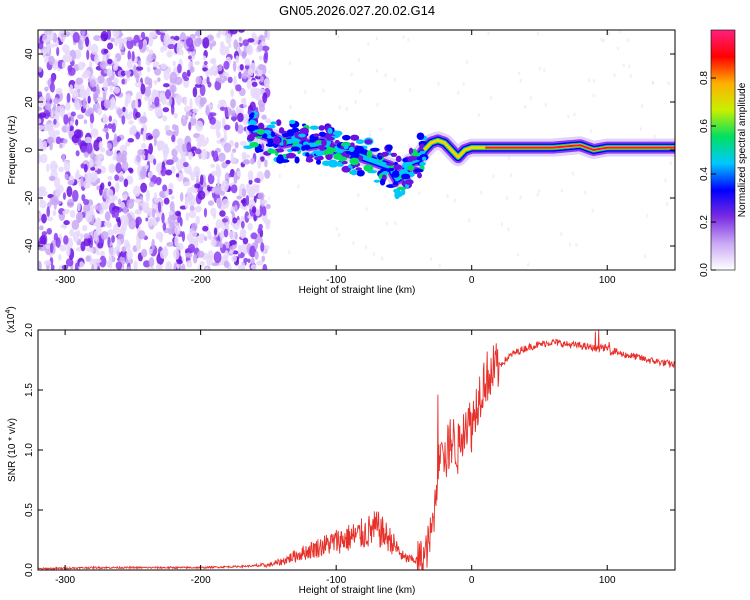  I want to click on y-tick-label: 0.5, so click(29, 510).